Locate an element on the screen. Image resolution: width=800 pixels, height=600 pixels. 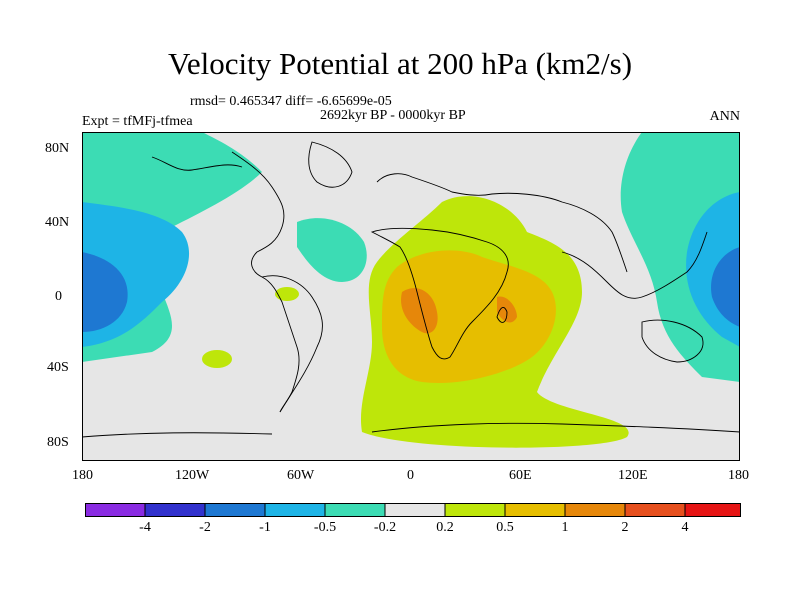
y-tick-40n: 40N is located at coordinates (57, 222).